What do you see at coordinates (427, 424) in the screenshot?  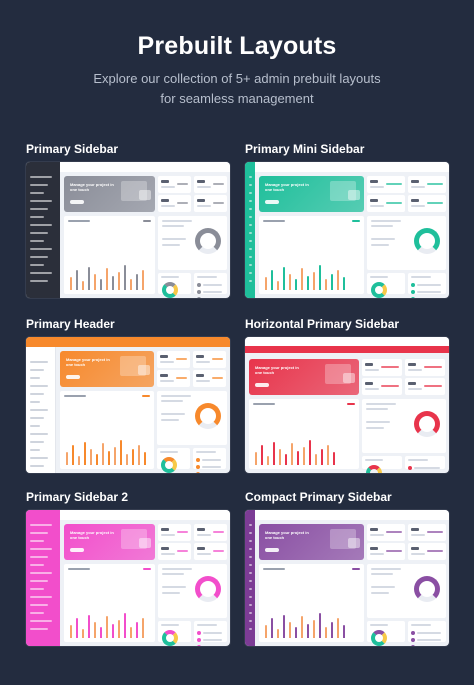 I see `progress-donut` at bounding box center [427, 424].